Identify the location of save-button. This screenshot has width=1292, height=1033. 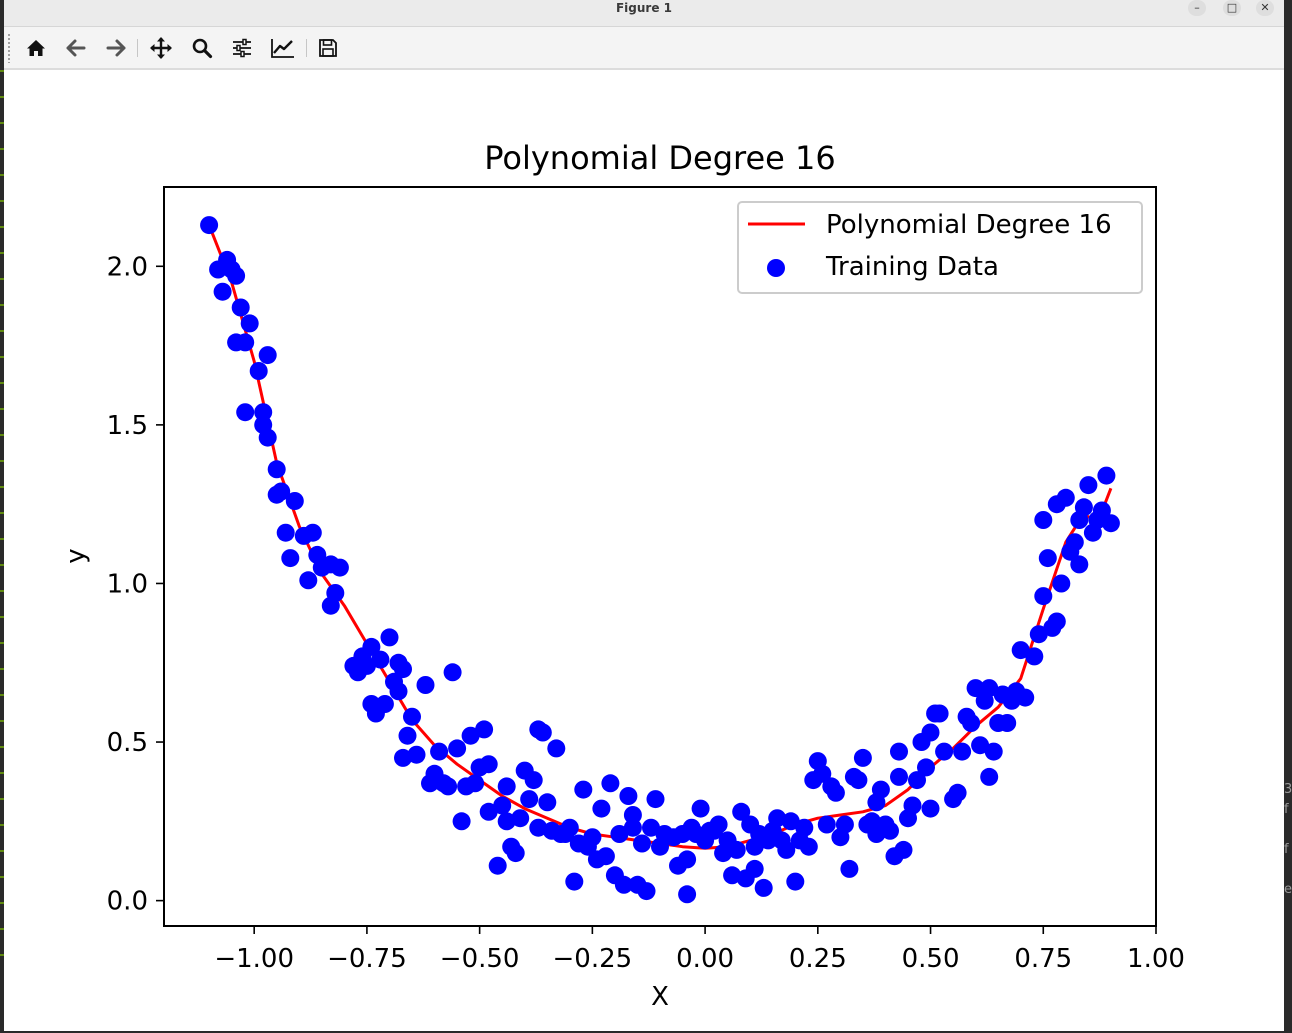
(328, 48).